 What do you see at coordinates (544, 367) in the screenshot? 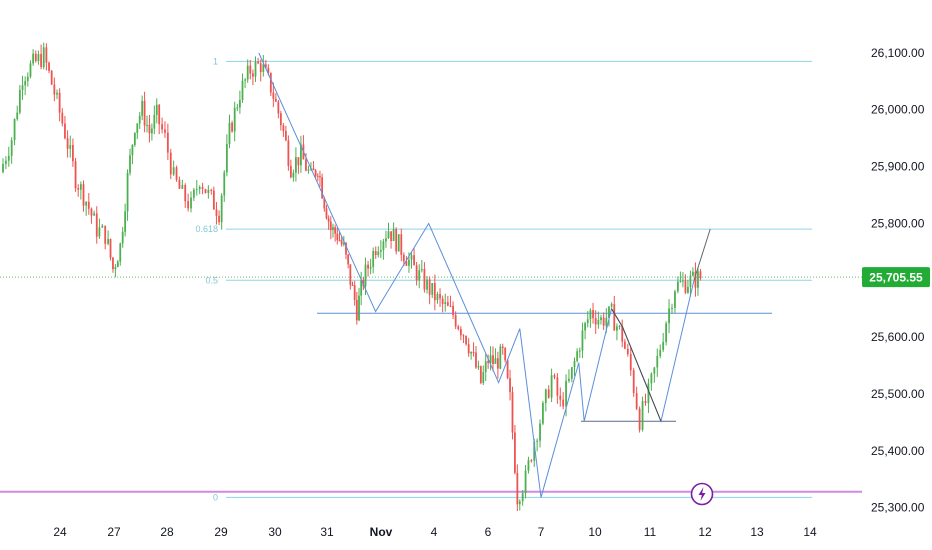
I see `pattern-lines-layer` at bounding box center [544, 367].